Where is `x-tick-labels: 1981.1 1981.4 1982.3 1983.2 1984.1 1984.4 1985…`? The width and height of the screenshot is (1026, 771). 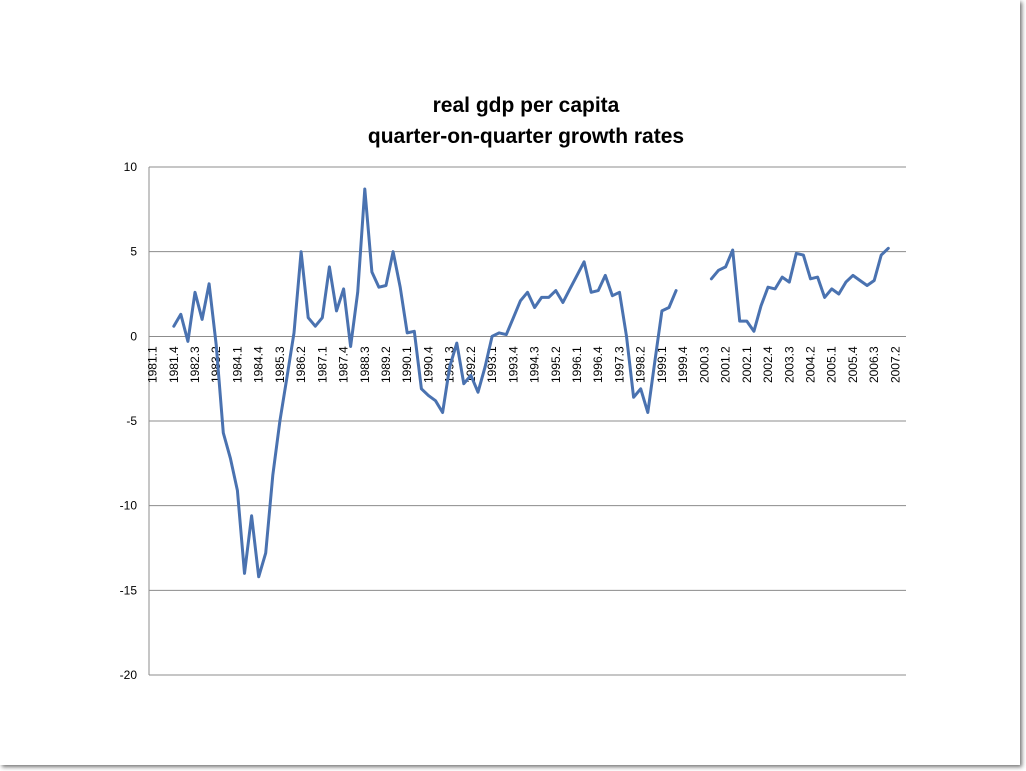 x-tick-labels: 1981.1 1981.4 1982.3 1983.2 1984.1 1984.4 1985… is located at coordinates (524, 364).